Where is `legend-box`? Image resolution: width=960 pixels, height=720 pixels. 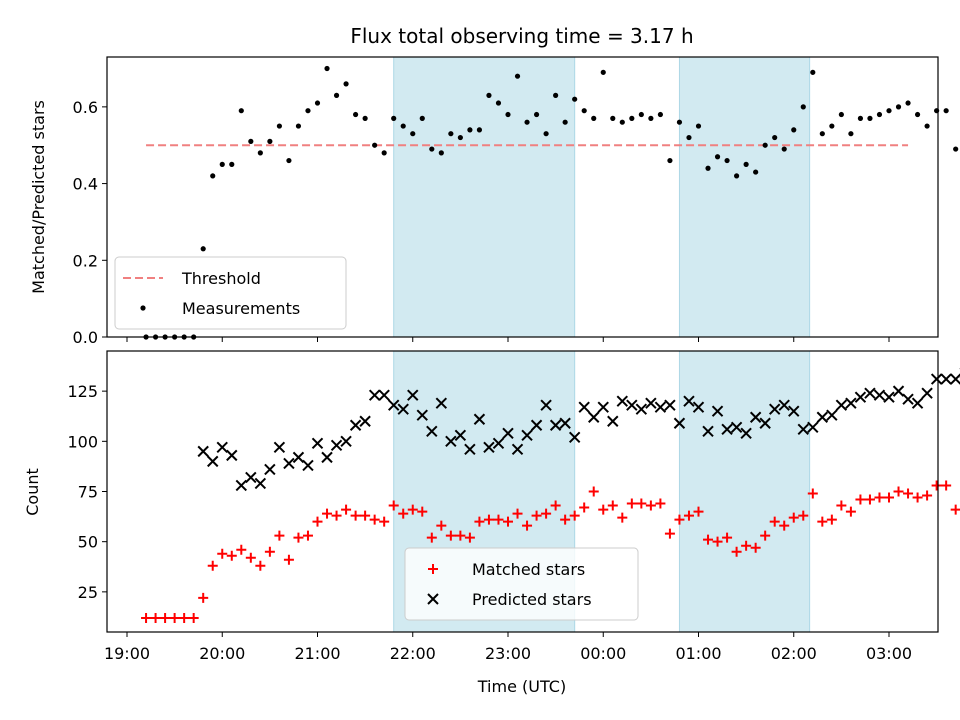 legend-box is located at coordinates (521, 584).